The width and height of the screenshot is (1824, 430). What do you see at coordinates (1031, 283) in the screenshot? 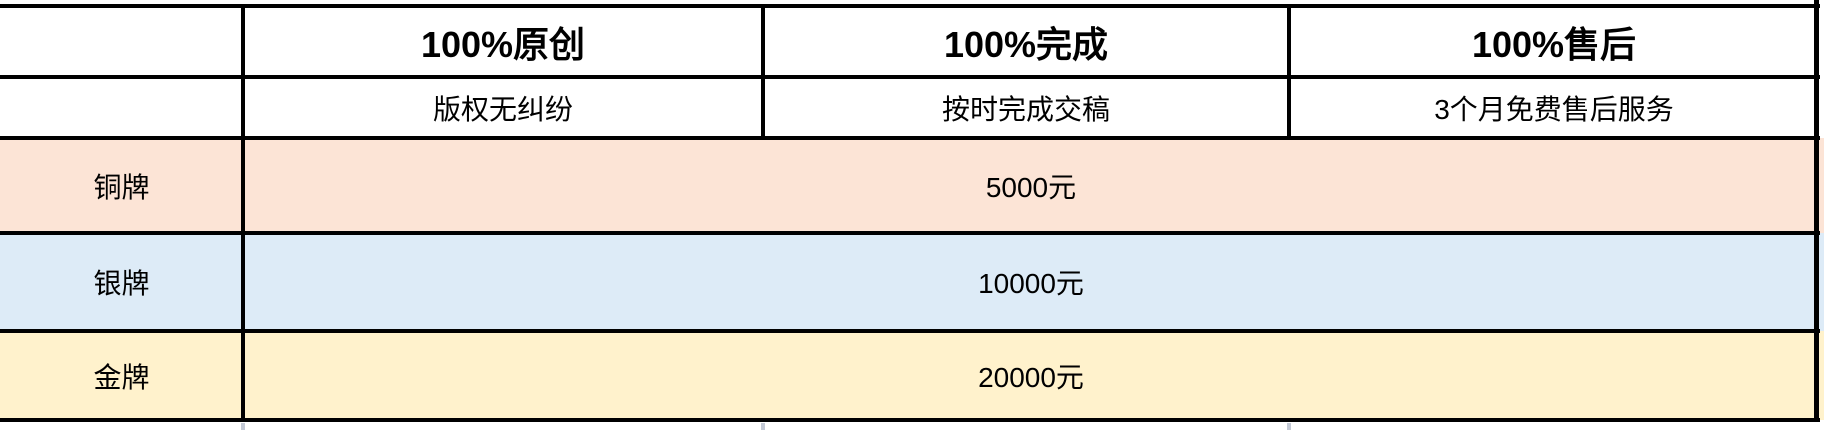
I see `tier-price-silver: 10000元` at bounding box center [1031, 283].